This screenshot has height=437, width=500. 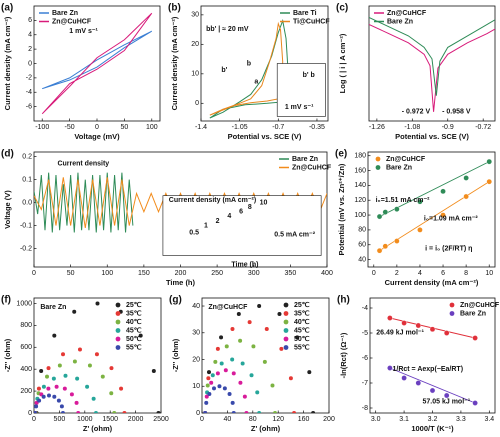 What do you see at coordinates (134, 330) in the screenshot?
I see `legend-label: 45℃` at bounding box center [134, 330].